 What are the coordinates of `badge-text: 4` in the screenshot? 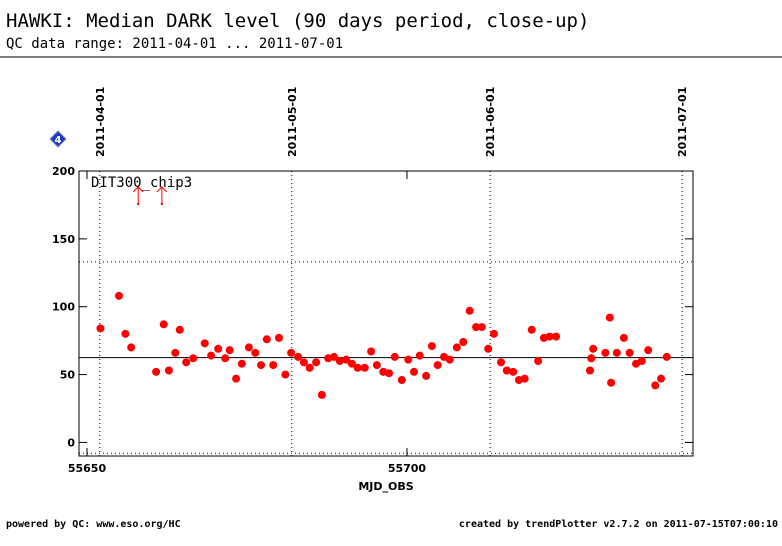 It's located at (58, 140).